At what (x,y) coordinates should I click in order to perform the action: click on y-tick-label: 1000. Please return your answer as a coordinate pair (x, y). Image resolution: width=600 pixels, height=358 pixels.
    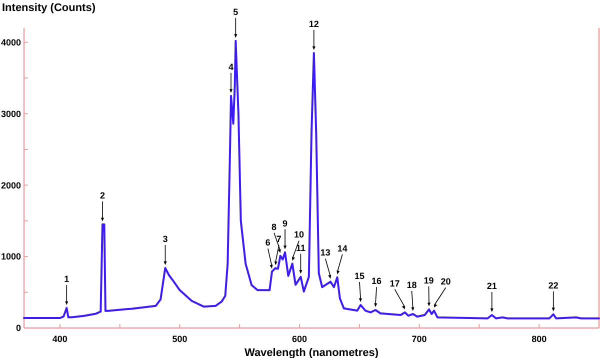
    Looking at the image, I should click on (10, 257).